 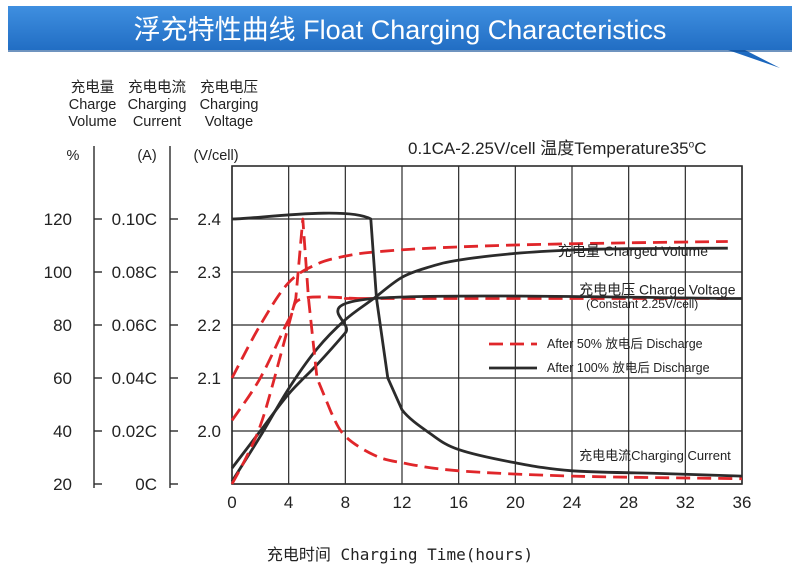 I want to click on y-tick-label: 80, so click(x=62, y=325).